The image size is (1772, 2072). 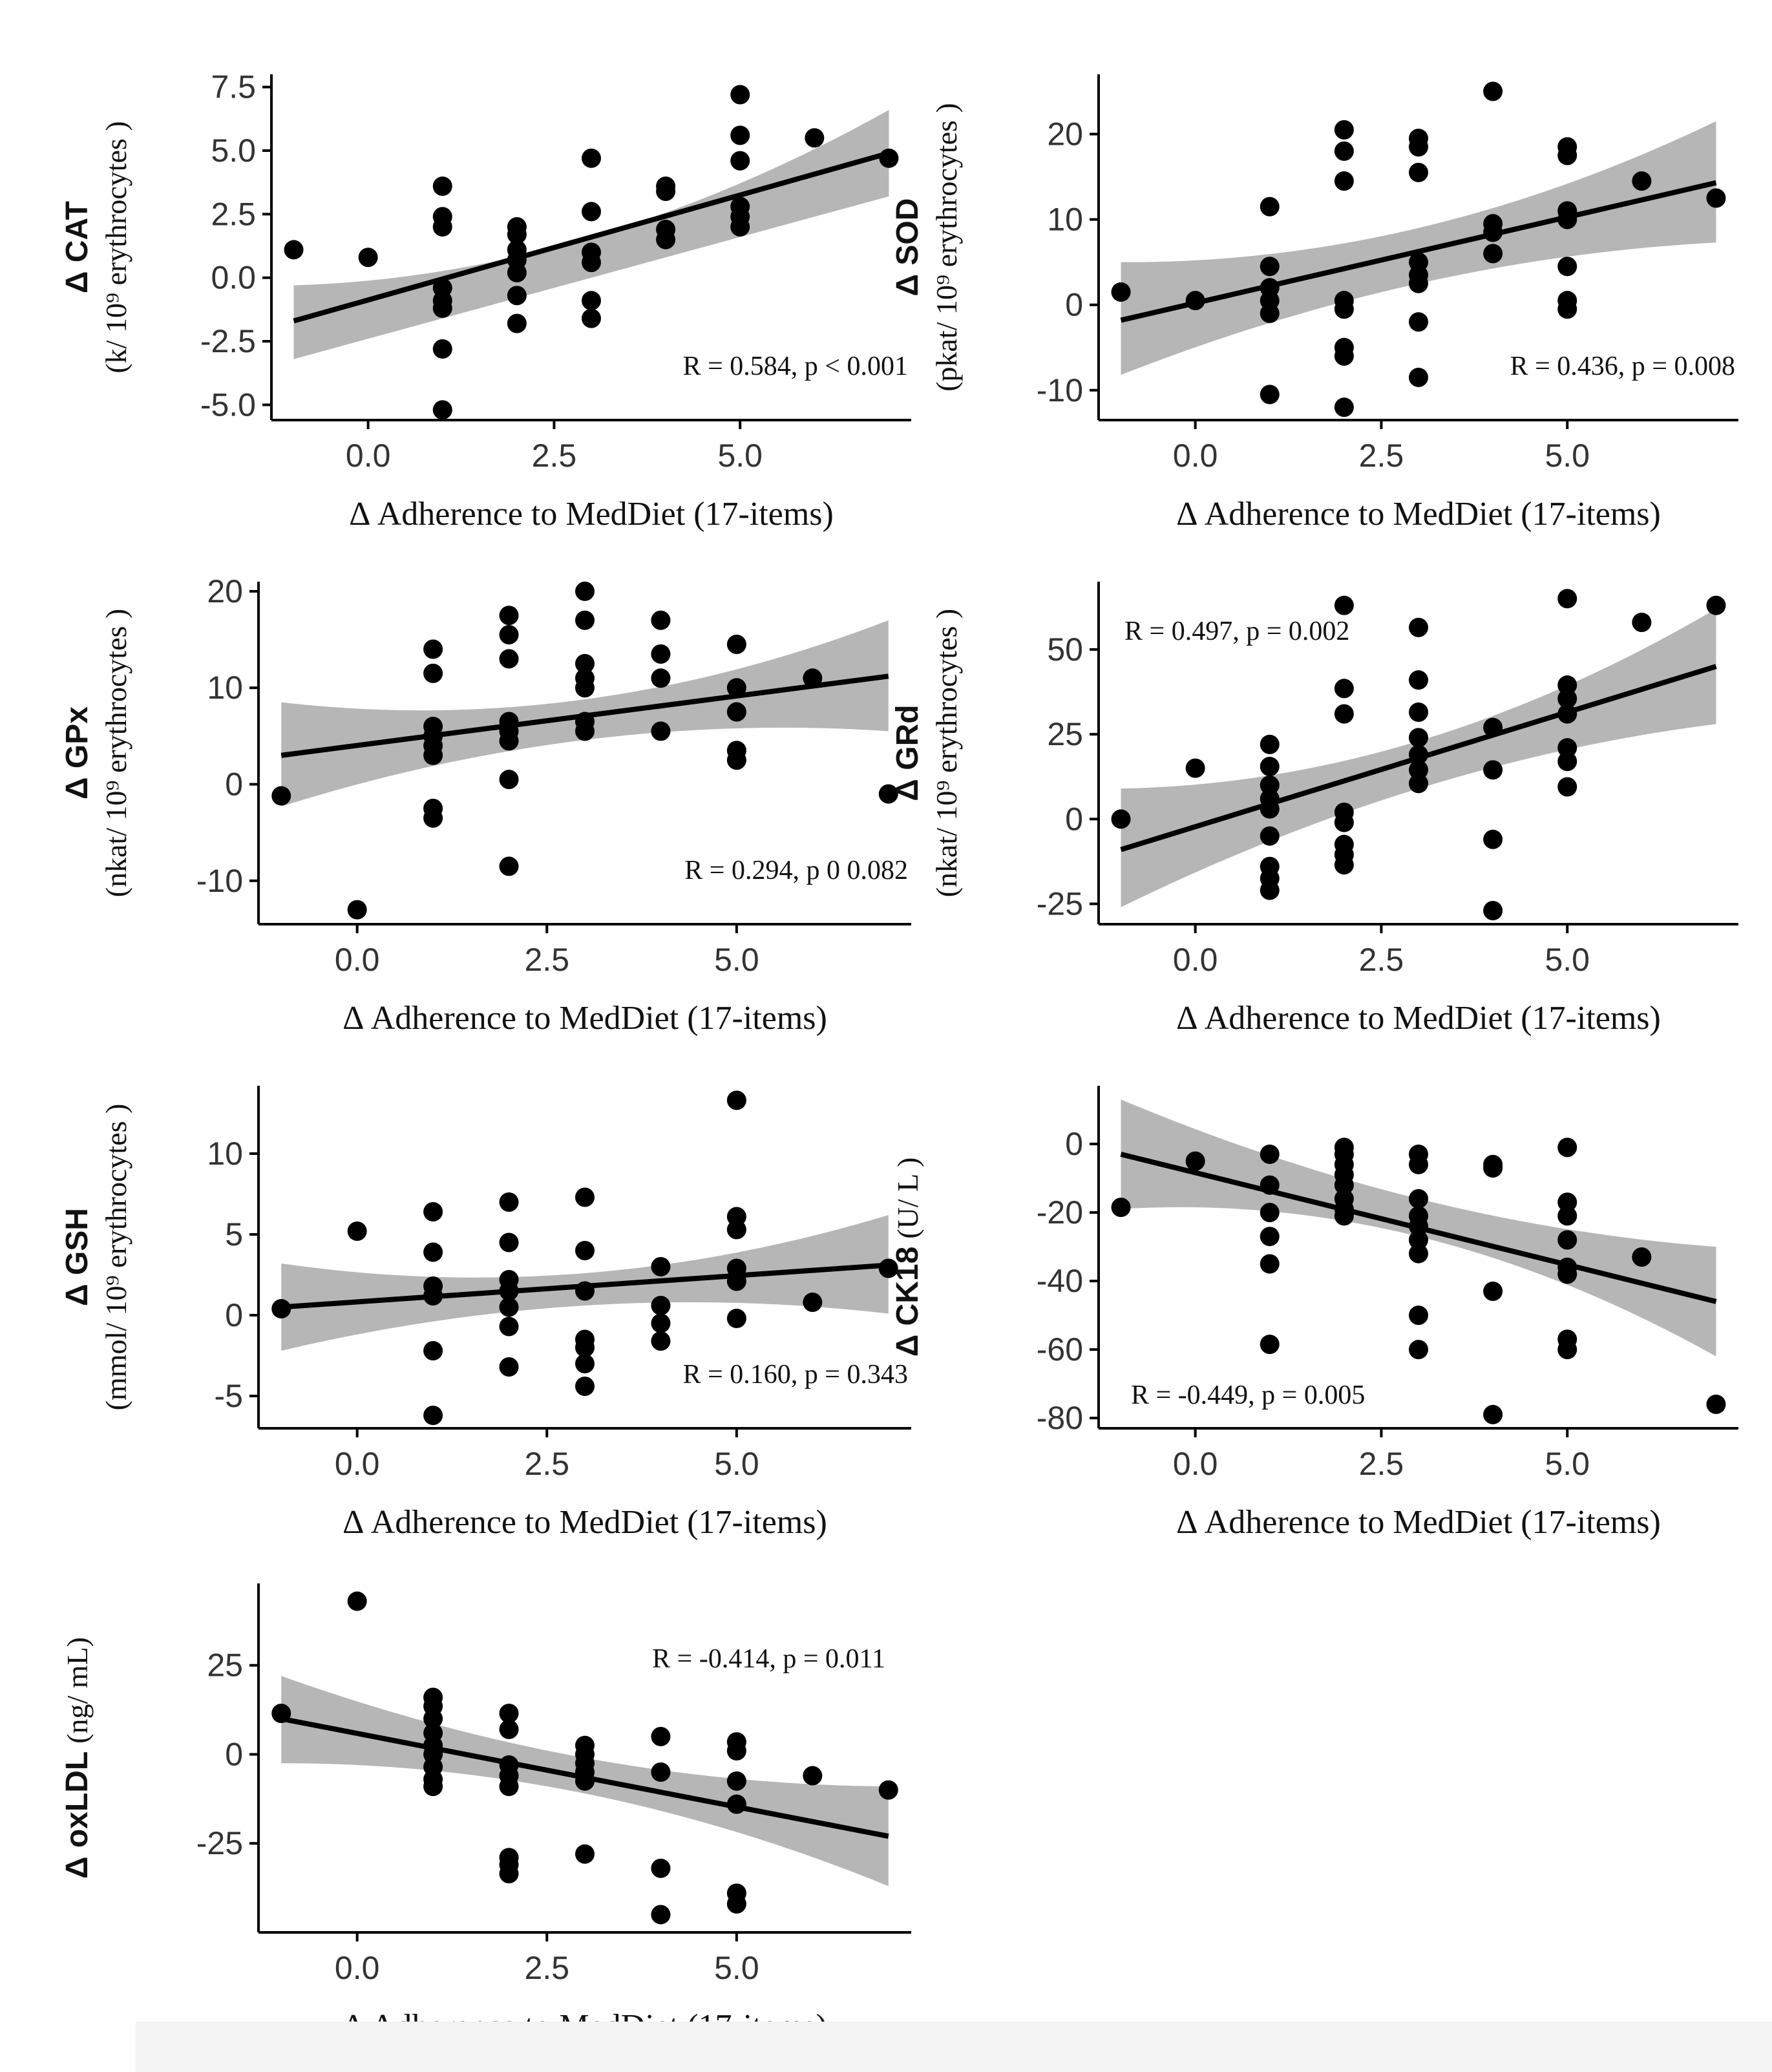 What do you see at coordinates (234, 1315) in the screenshot?
I see `y-tick-label-gsh-1: 0` at bounding box center [234, 1315].